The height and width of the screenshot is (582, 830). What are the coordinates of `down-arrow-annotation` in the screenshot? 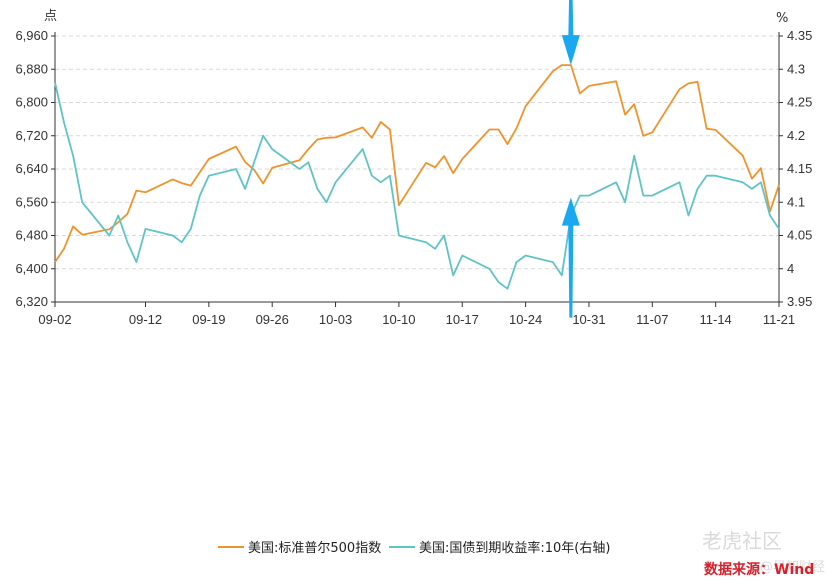 It's located at (570, 33).